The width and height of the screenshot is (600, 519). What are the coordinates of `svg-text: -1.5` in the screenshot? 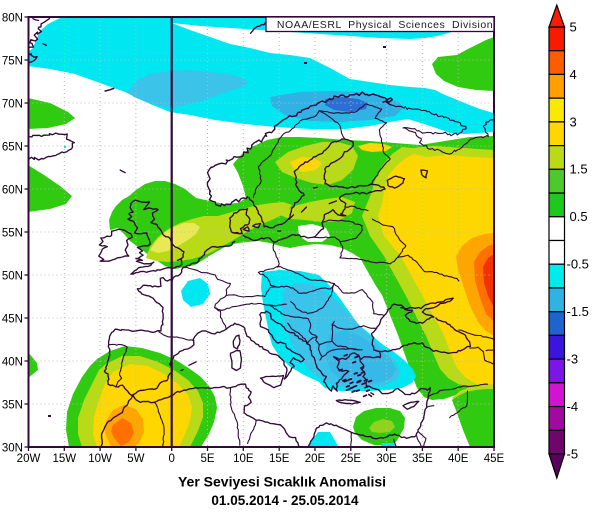 It's located at (578, 311).